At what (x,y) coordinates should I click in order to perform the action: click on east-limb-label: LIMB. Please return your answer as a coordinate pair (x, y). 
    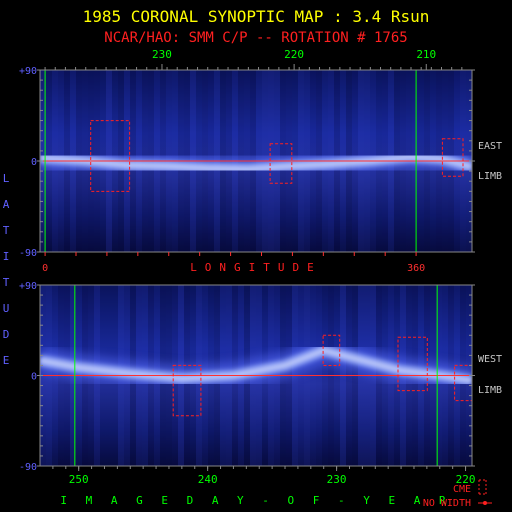
    Looking at the image, I should click on (490, 176).